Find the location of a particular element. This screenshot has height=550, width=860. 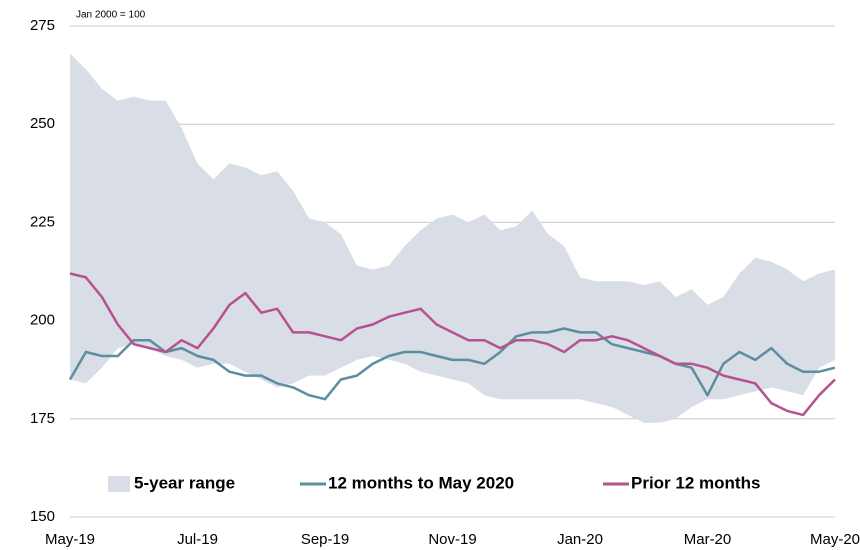

x-tick-label: Nov-19 is located at coordinates (452, 539).